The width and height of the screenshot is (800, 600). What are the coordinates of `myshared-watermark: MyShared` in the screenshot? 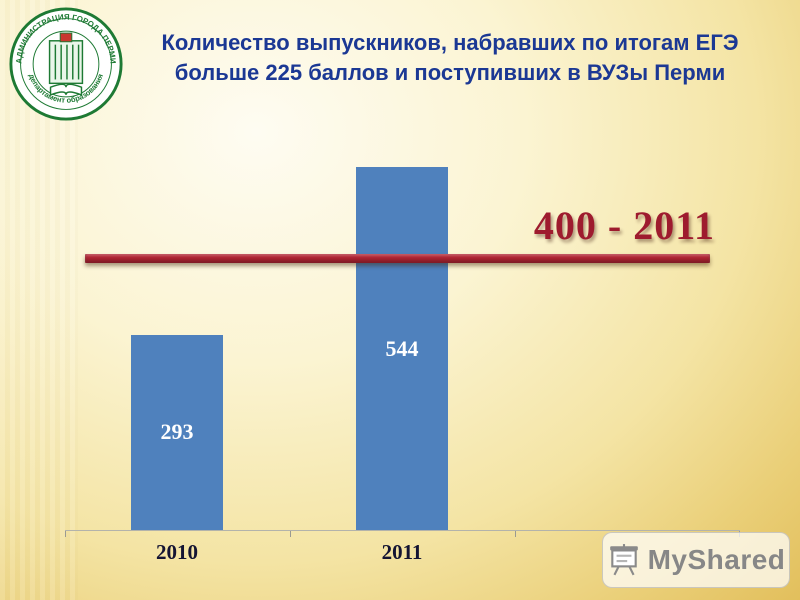 It's located at (696, 560).